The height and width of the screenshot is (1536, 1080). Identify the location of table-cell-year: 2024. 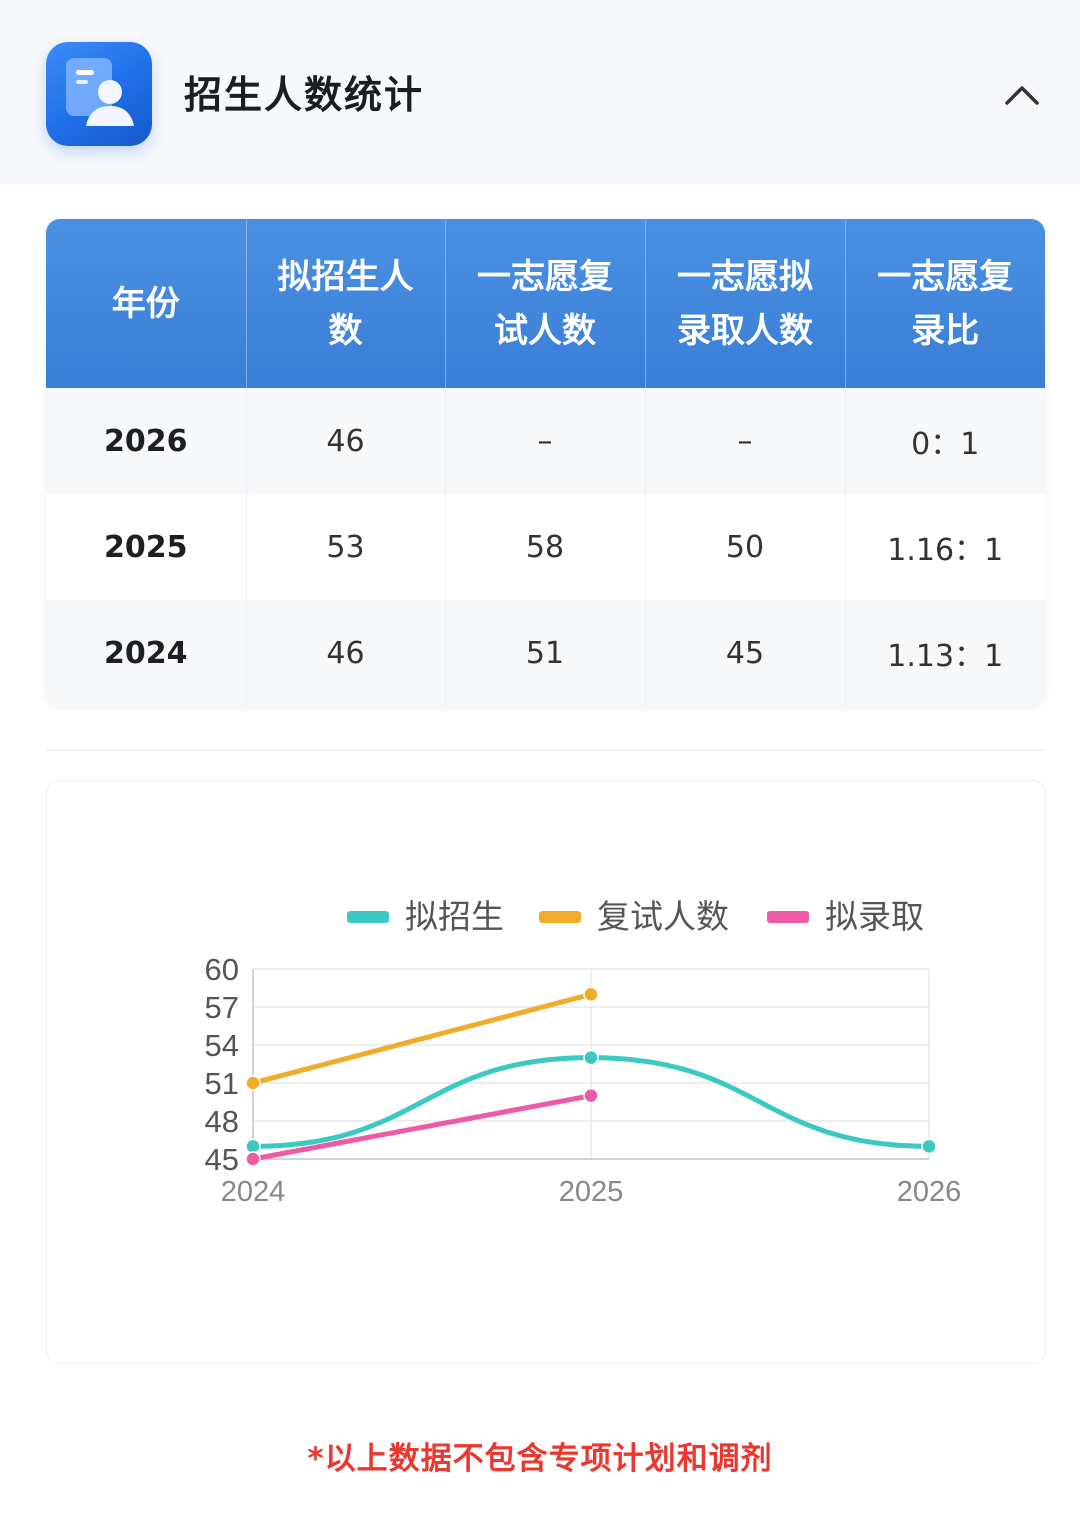
(146, 653).